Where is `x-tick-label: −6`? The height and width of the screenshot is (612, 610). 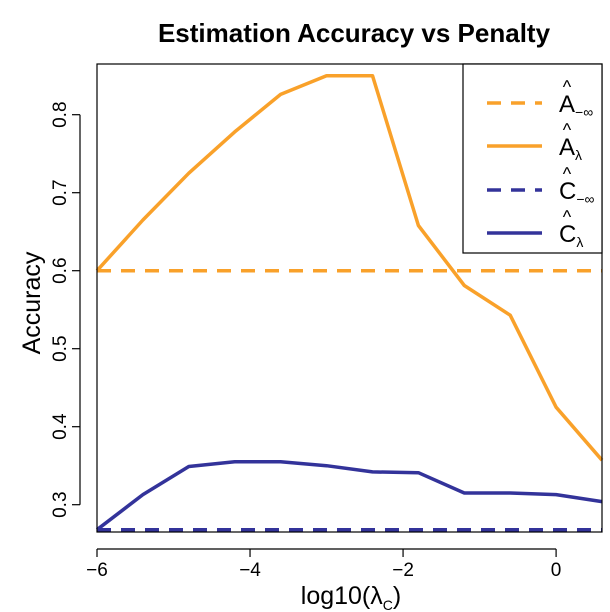
x-tick-label: −6 is located at coordinates (97, 570).